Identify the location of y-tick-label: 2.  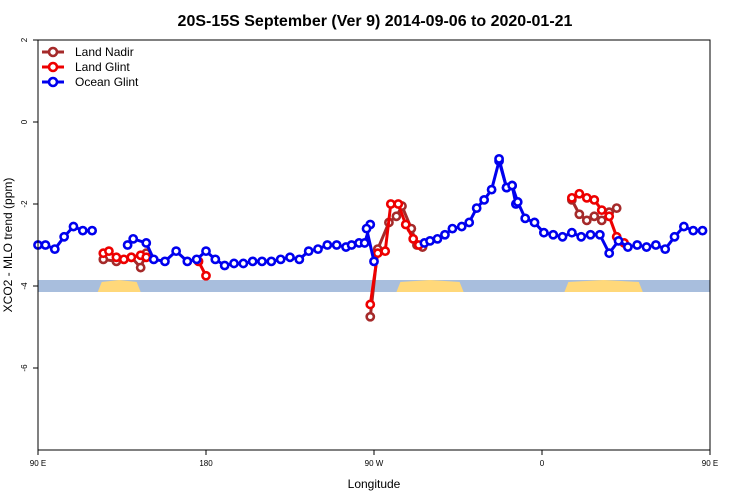
(24, 39).